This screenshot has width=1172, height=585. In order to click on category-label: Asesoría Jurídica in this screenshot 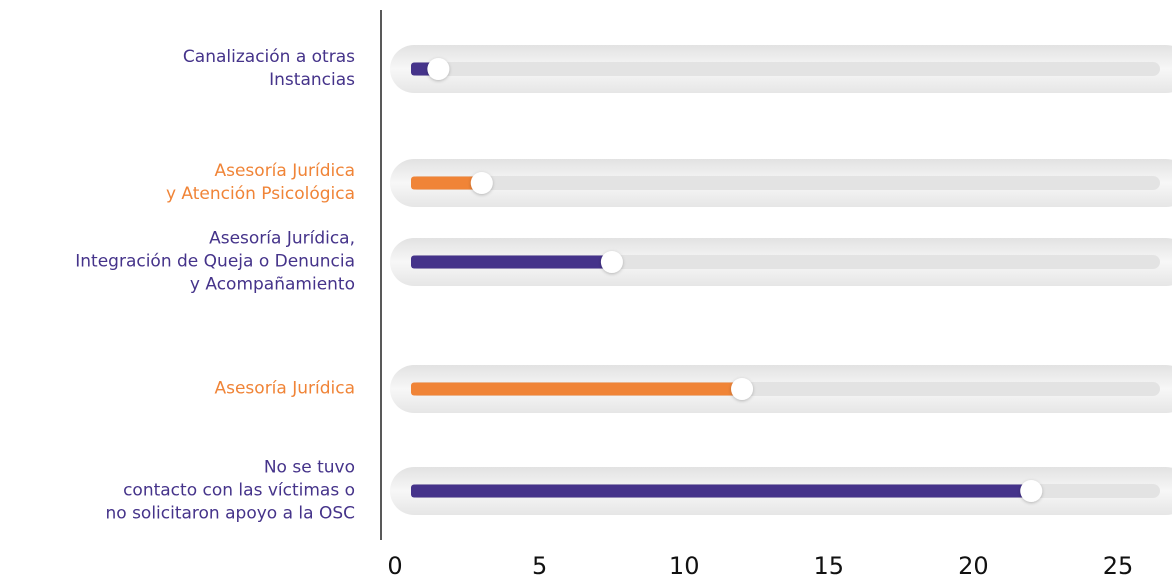, I will do `click(284, 388)`.